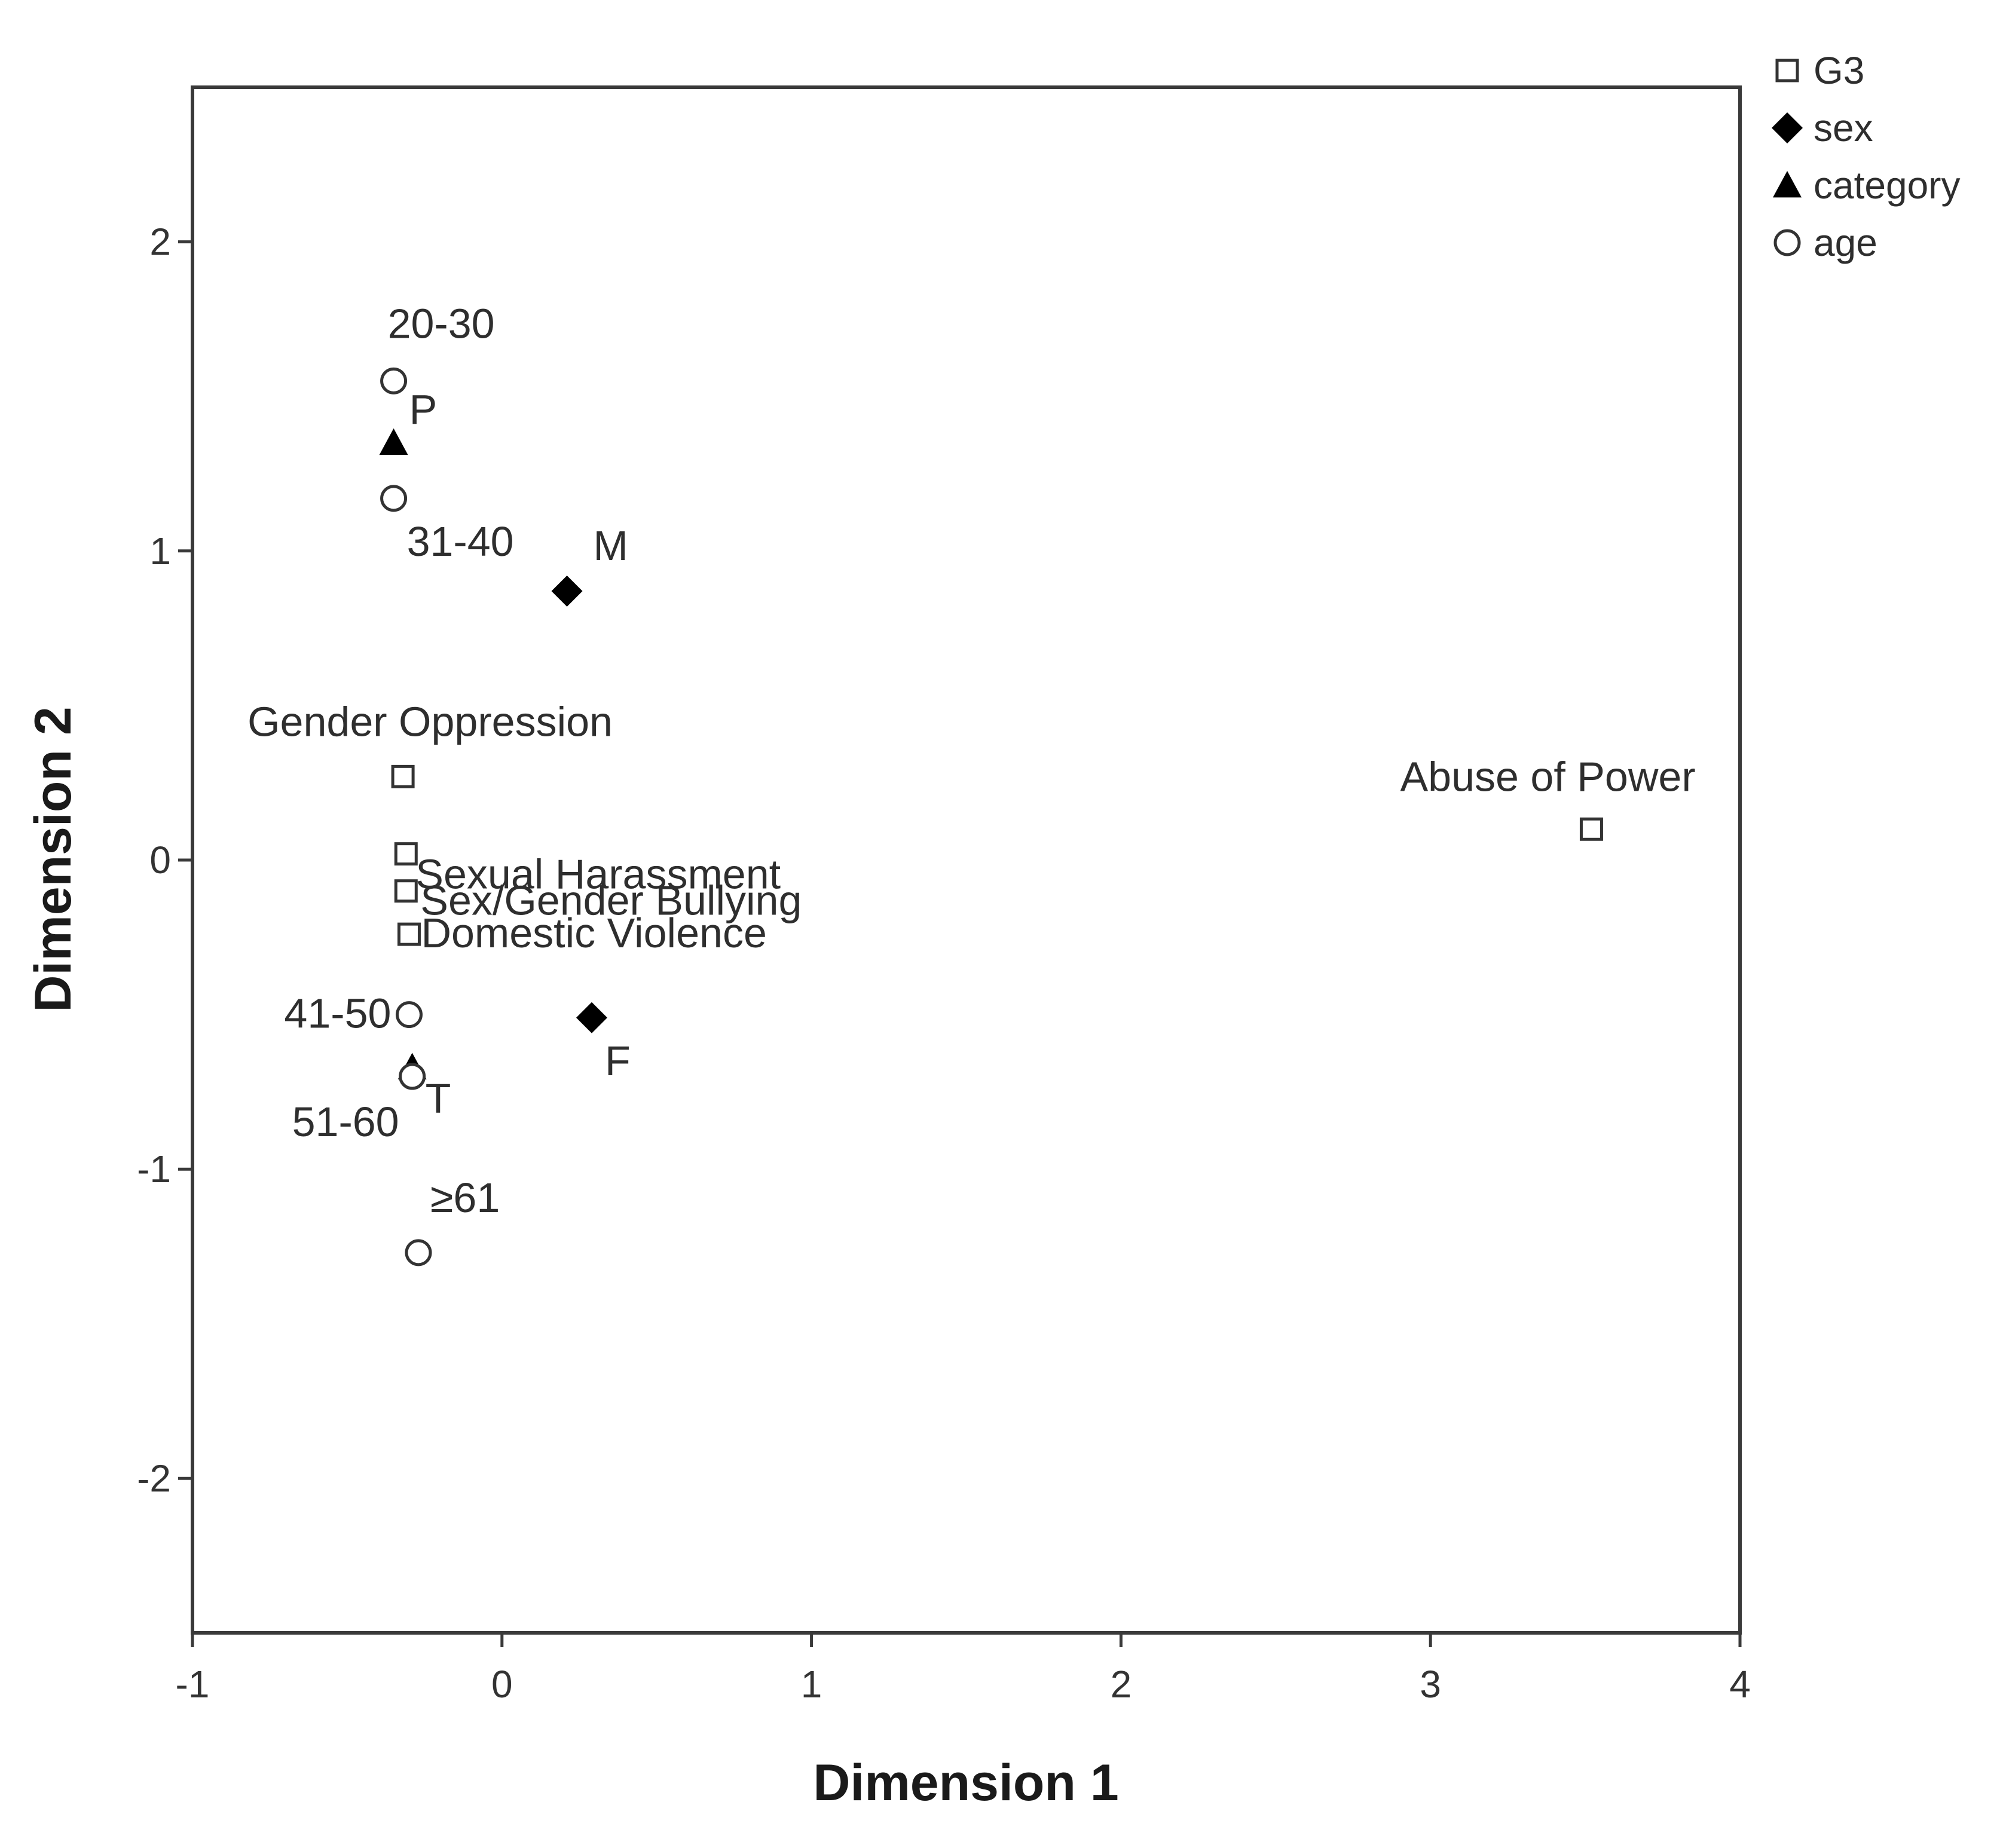 The width and height of the screenshot is (2003, 1848). Describe the element at coordinates (438, 1098) in the screenshot. I see `point-label: T` at that location.